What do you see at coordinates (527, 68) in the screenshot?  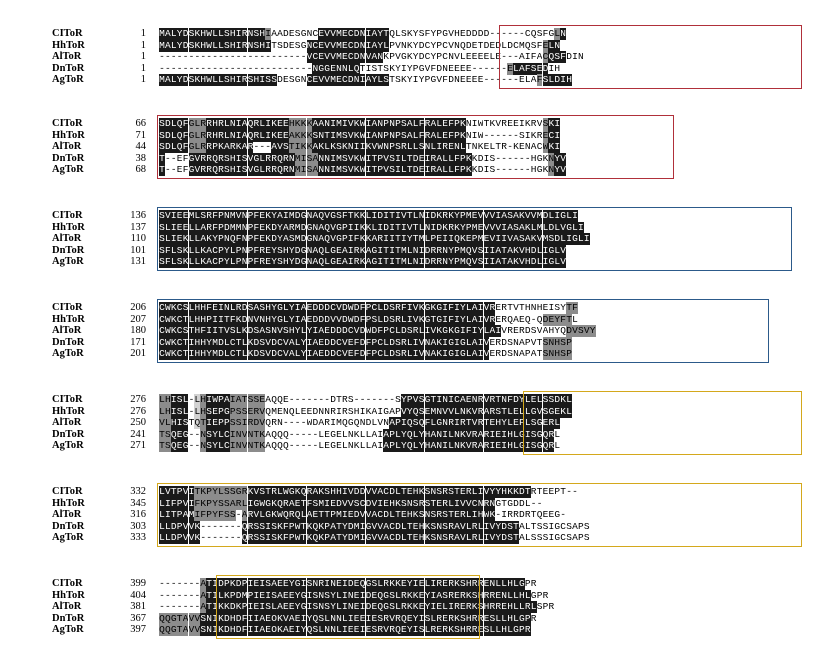 I see `residue: F` at bounding box center [527, 68].